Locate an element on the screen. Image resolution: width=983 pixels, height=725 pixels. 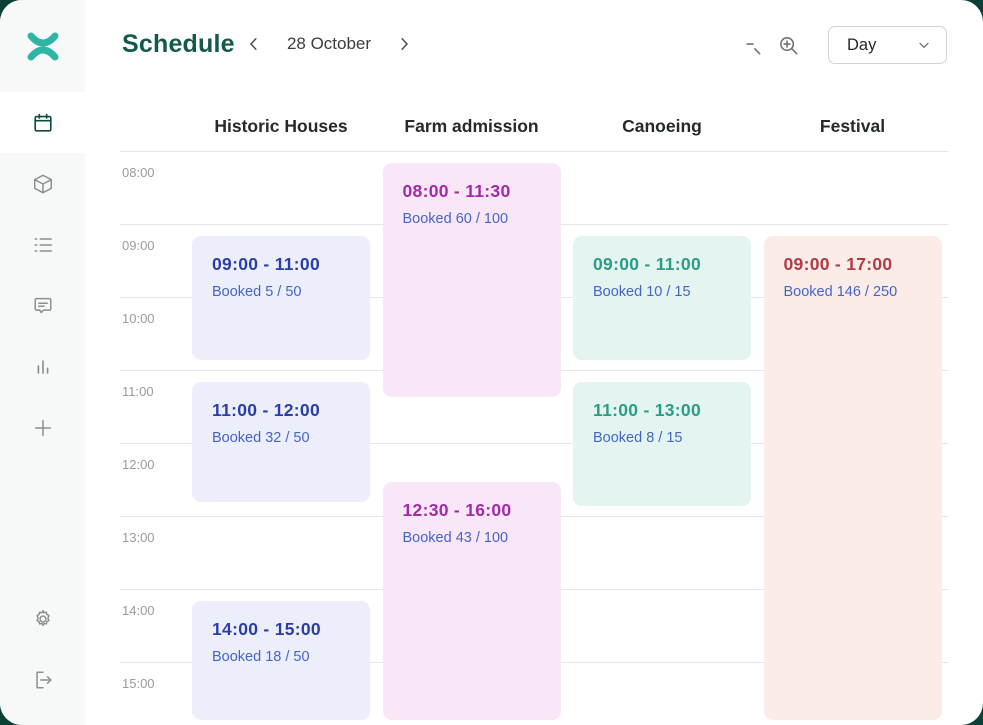
app-logo is located at coordinates (42, 46).